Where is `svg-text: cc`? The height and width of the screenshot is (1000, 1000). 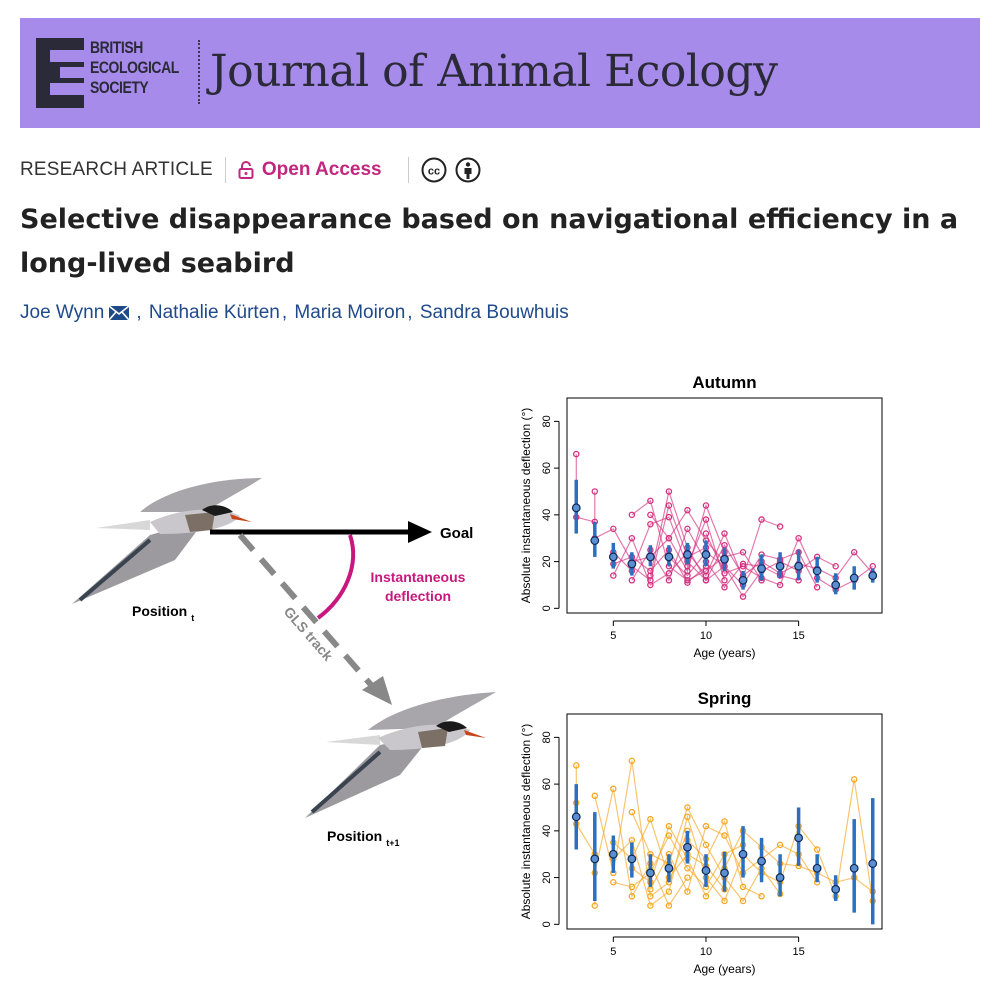
svg-text: cc is located at coordinates (433, 172).